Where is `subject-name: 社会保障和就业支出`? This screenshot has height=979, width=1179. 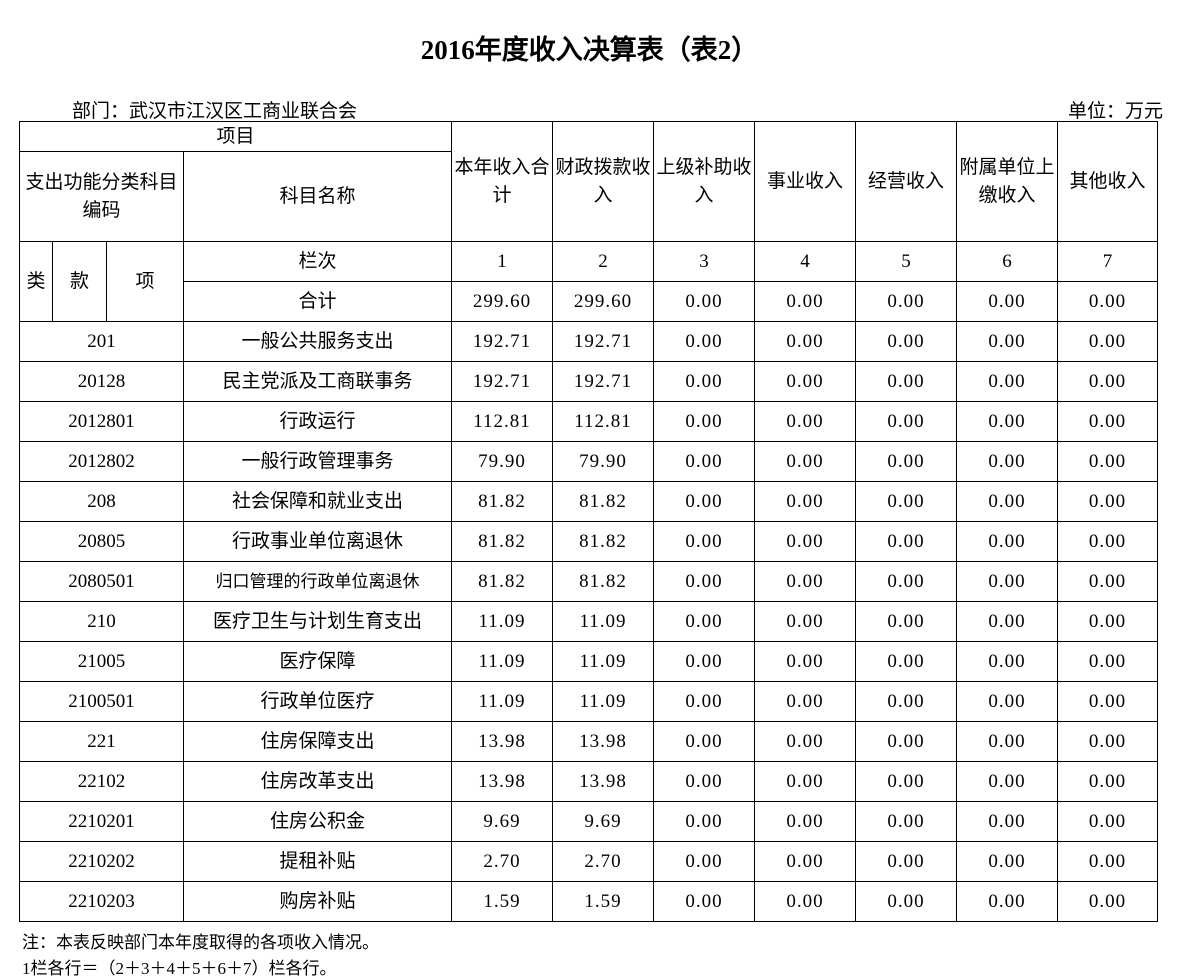
subject-name: 社会保障和就业支出 is located at coordinates (317, 501).